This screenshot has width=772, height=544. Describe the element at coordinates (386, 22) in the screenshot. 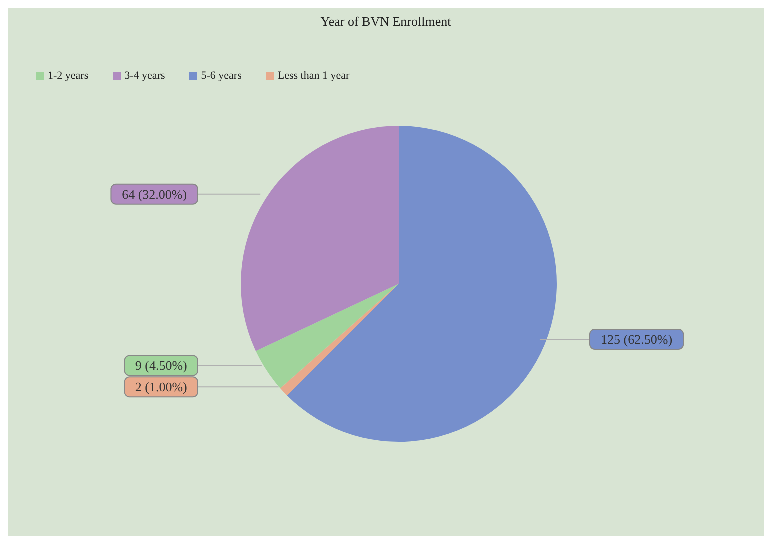

I see `chart-title: Year of BVN Enrollment` at that location.